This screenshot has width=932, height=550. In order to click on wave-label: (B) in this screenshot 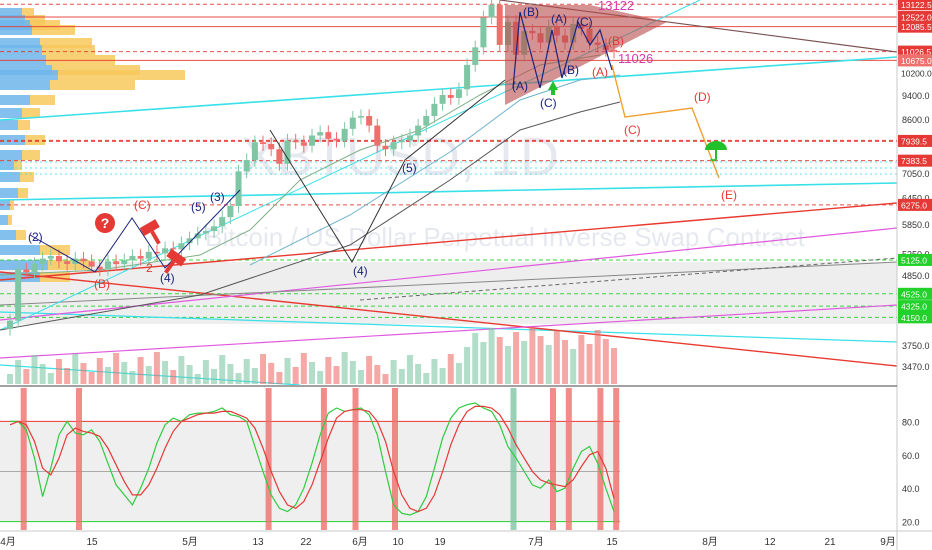, I will do `click(531, 12)`.